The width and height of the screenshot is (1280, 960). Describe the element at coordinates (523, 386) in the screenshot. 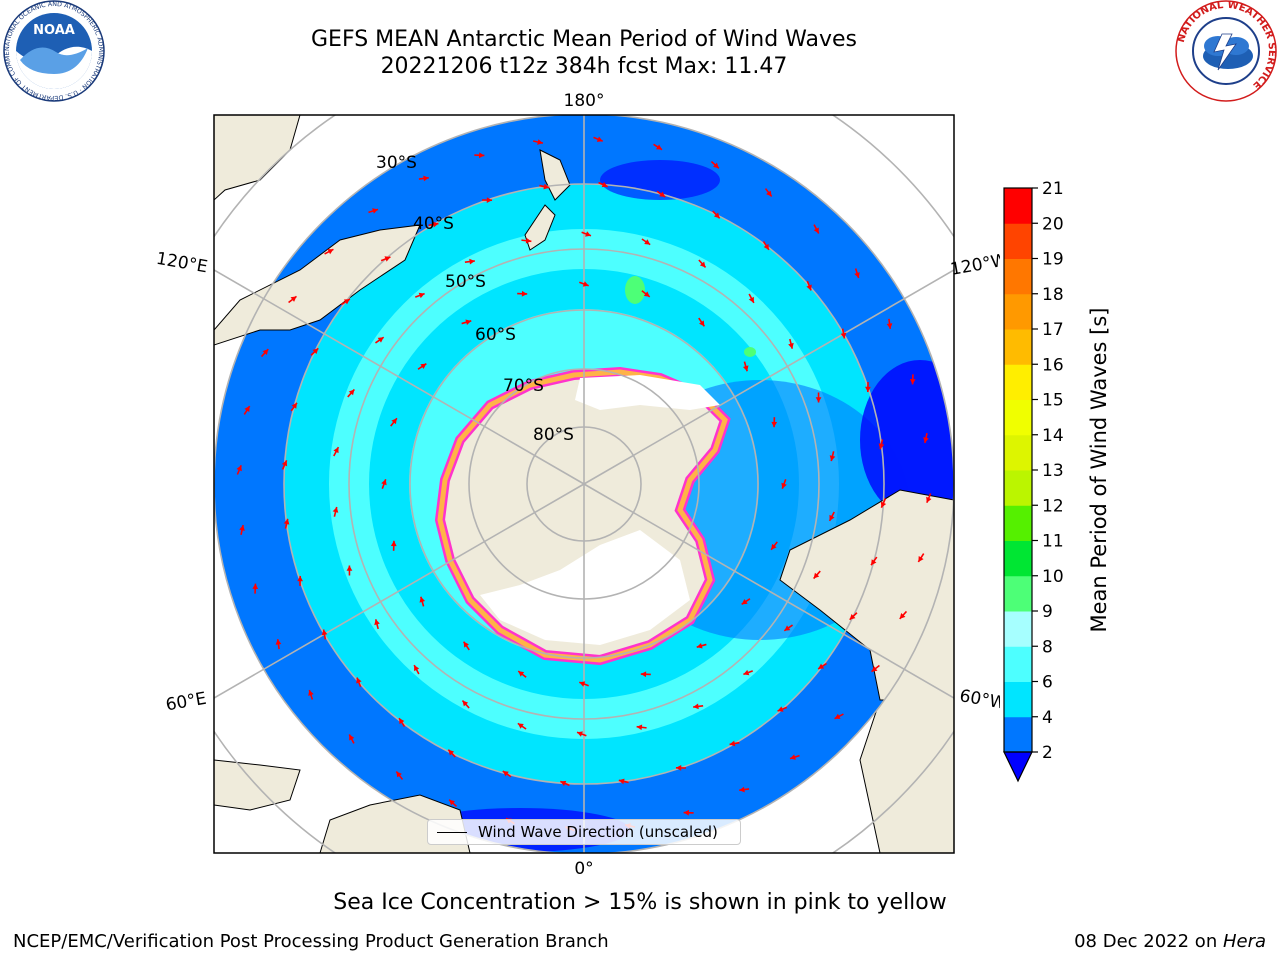

I see `lat-label-70s: 70°S` at that location.